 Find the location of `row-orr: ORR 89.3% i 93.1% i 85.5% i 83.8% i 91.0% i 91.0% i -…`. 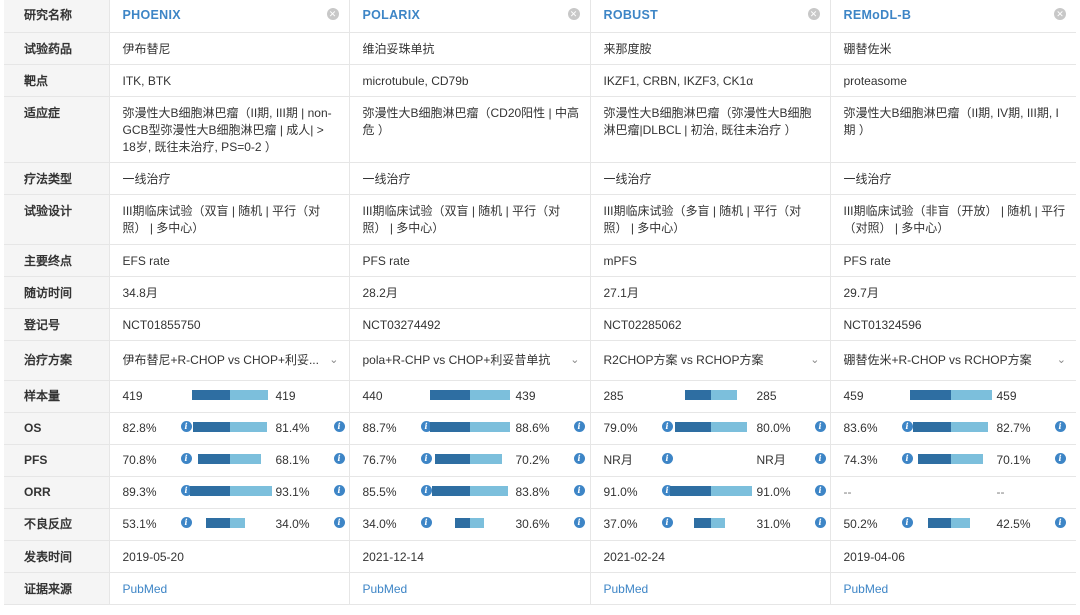

row-orr: ORR 89.3% i 93.1% i 85.5% i 83.8% i 91.0% i 91.0% i -… is located at coordinates (540, 492).